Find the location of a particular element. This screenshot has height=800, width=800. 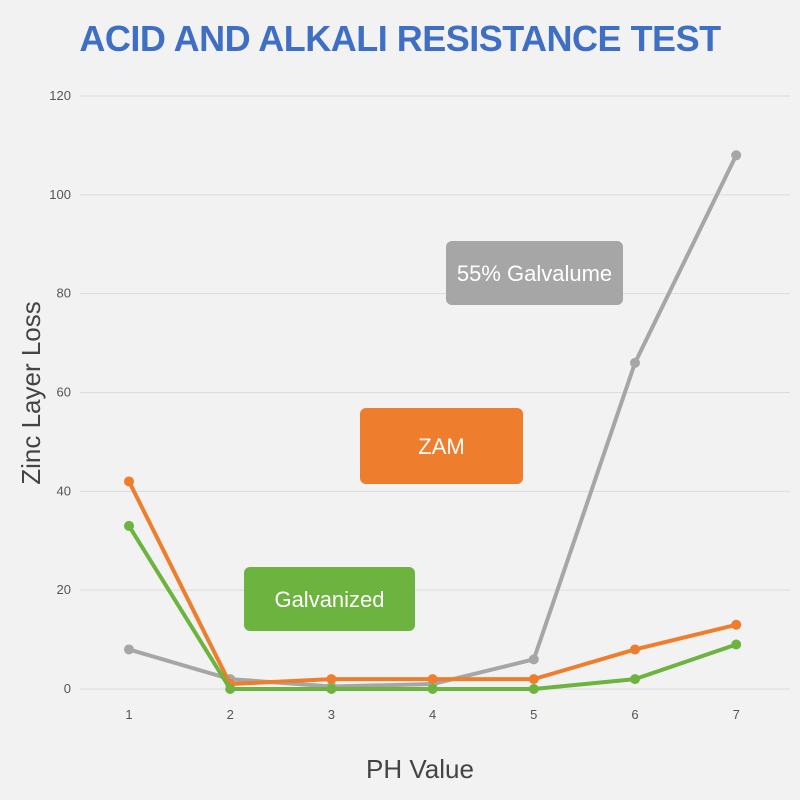

y-tick-label: 80 is located at coordinates (64, 293).